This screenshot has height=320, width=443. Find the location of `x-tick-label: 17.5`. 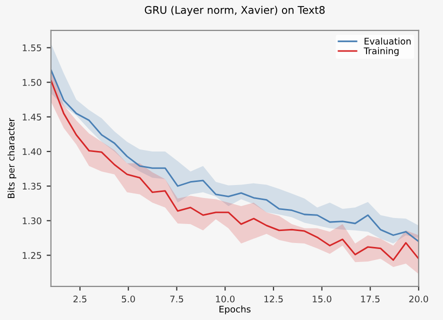

x-tick-label: 17.5 is located at coordinates (370, 299).